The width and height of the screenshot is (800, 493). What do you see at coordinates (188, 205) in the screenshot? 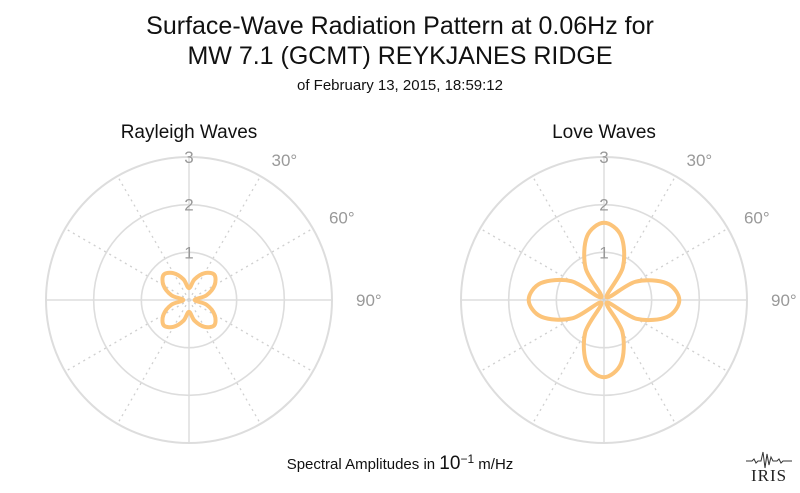
I see `rayleigh-radial-tick-label: 2` at bounding box center [188, 205].